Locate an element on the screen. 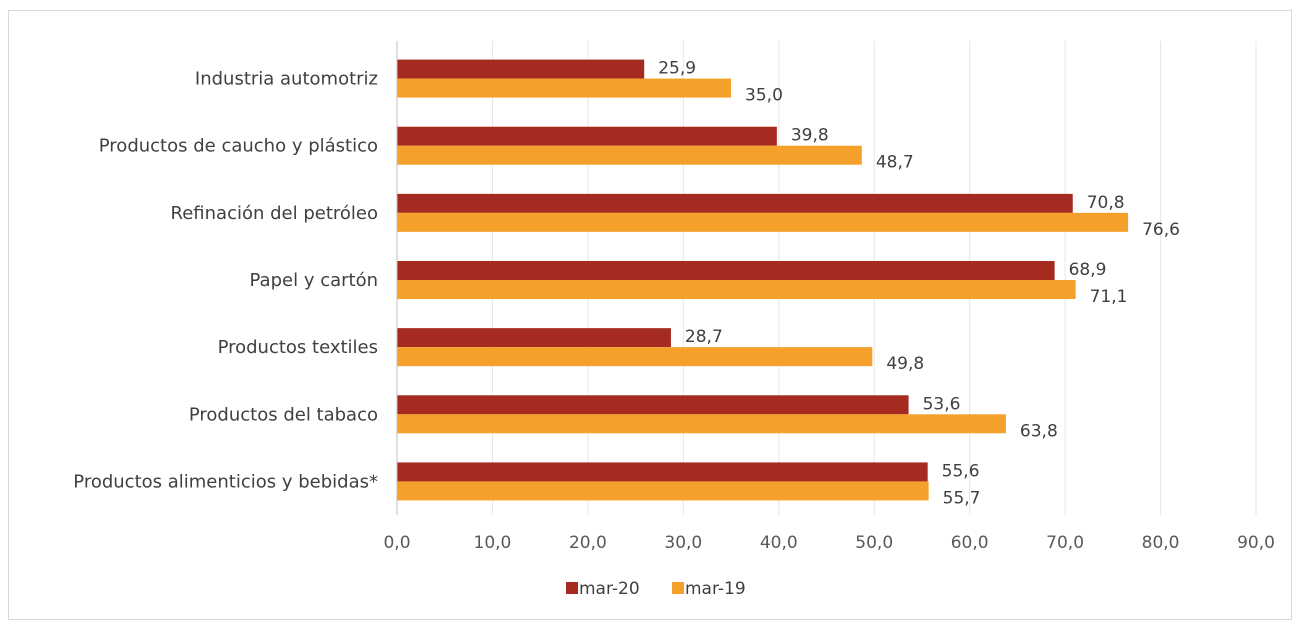 This screenshot has width=1295, height=624. data-label: 39,8 is located at coordinates (810, 136).